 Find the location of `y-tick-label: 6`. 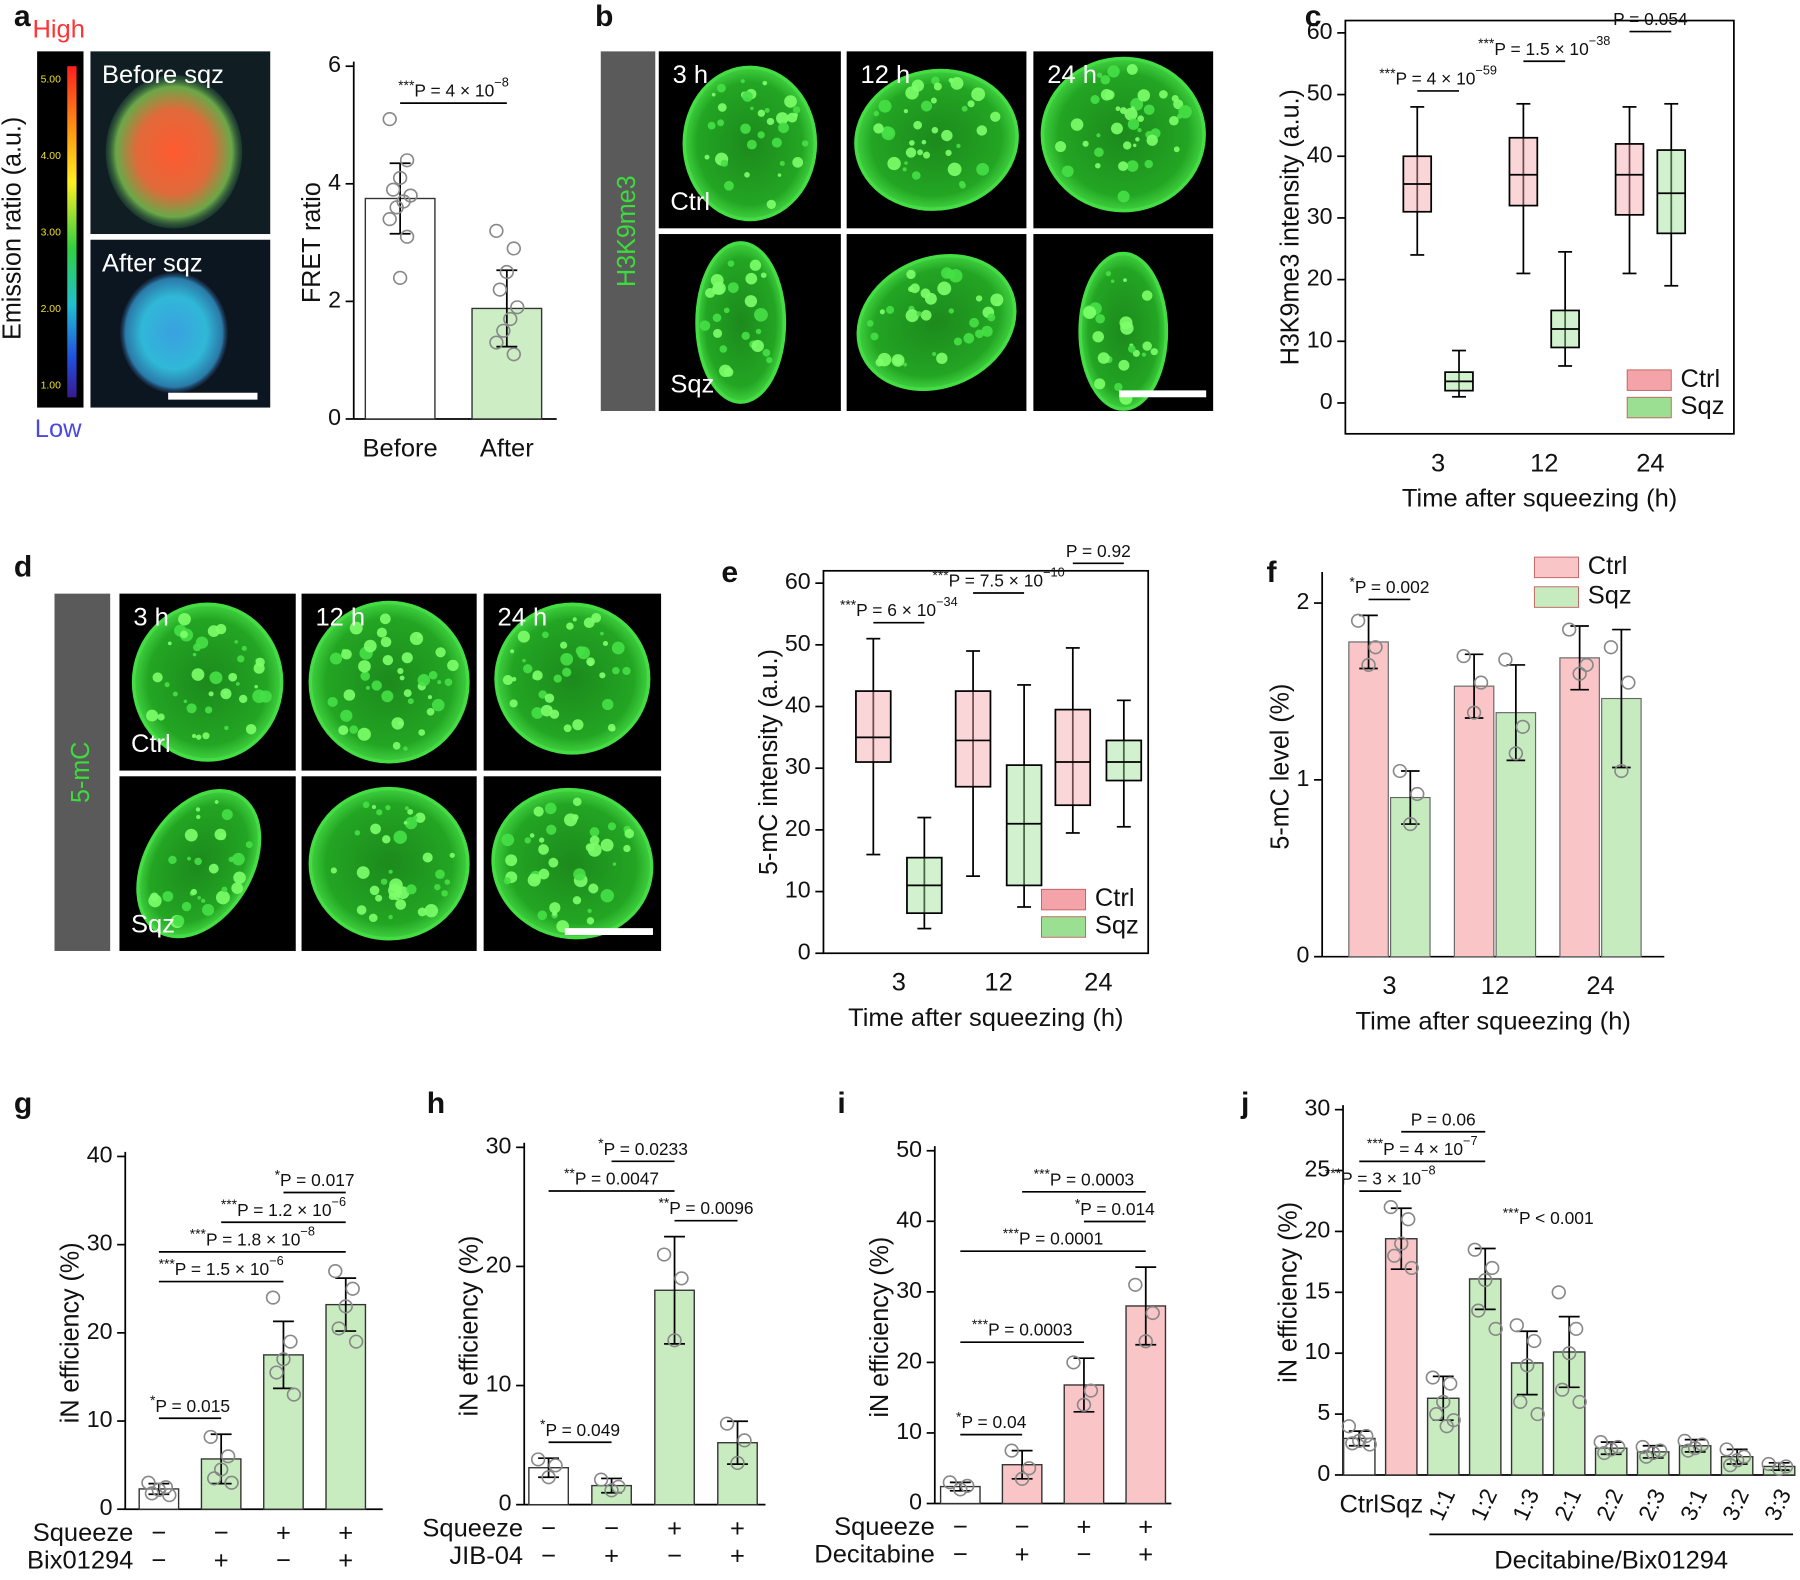

y-tick-label: 6 is located at coordinates (334, 64).